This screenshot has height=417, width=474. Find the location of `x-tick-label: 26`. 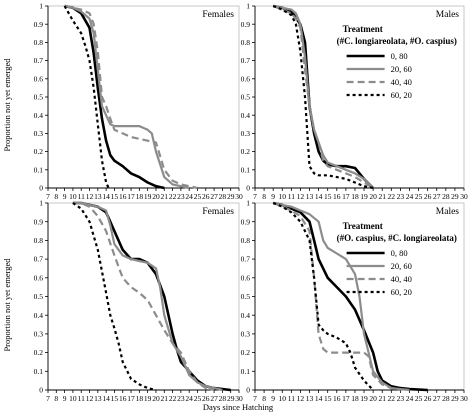

x-tick-label: 26 is located at coordinates (428, 398).